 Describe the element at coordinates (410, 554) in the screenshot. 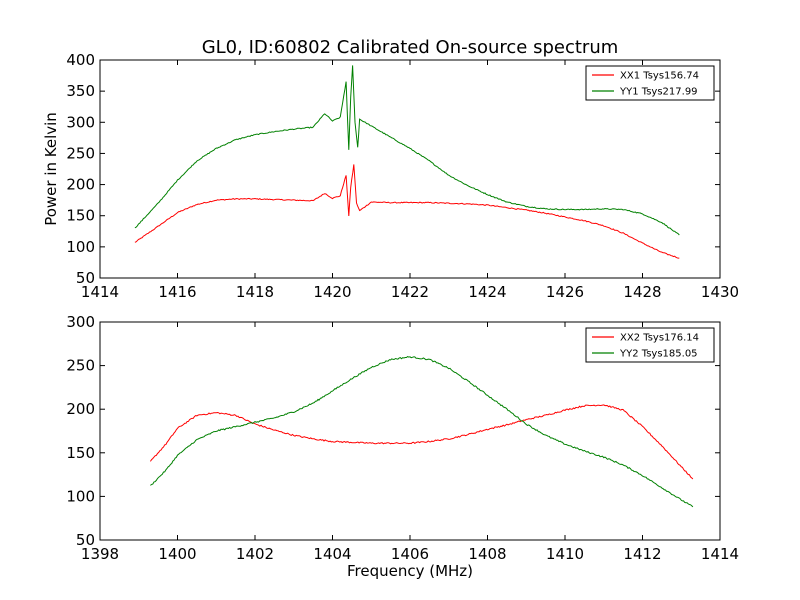

I see `bottom-x-tick-label: 1406` at that location.